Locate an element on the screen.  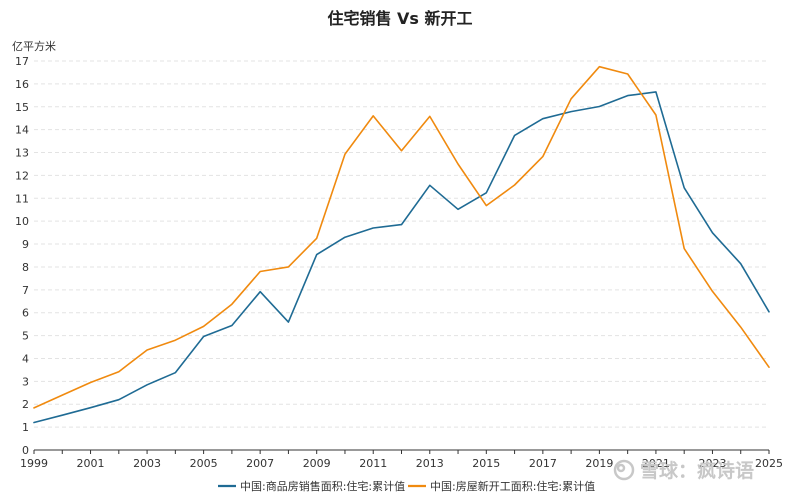
x-tick-label: 2015 is located at coordinates (486, 463).